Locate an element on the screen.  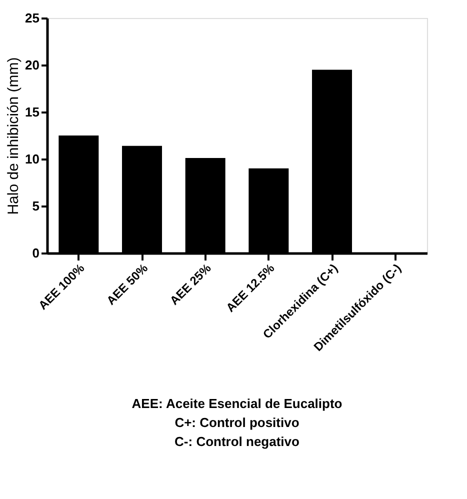
y-tick-label: 0 is located at coordinates (36, 253).